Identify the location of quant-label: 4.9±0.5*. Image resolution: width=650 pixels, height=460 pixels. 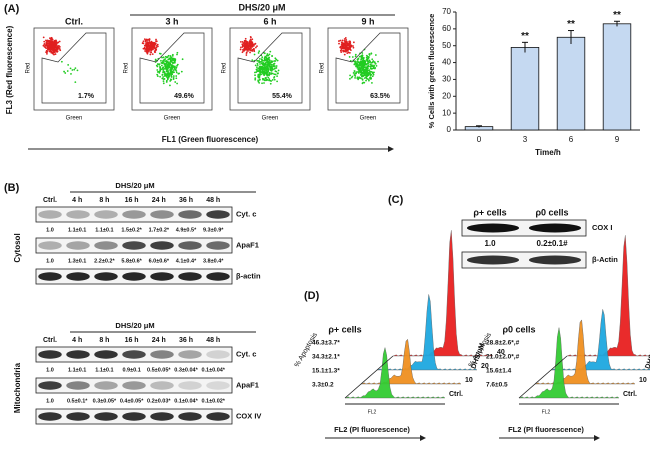
(186, 230).